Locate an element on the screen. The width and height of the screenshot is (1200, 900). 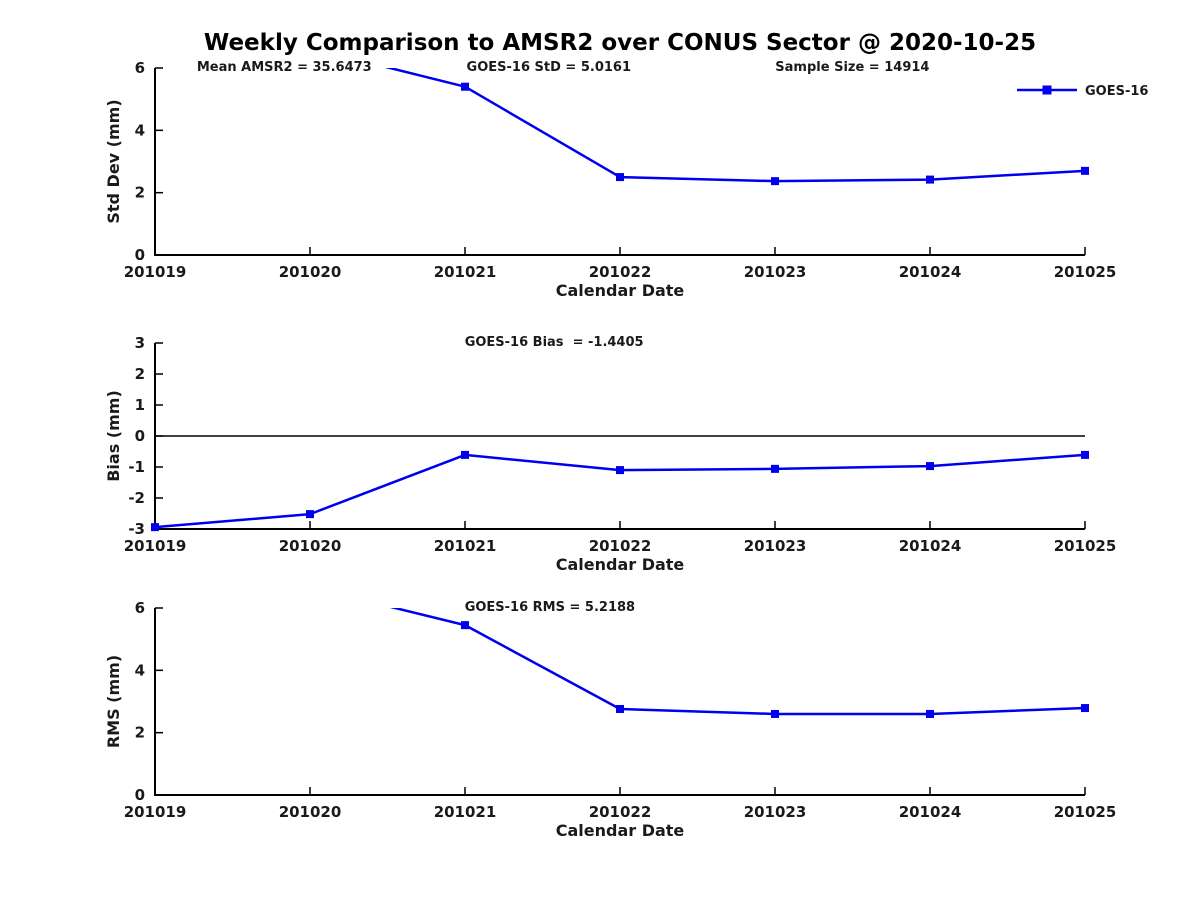
legend-label: GOES-16 is located at coordinates (1116, 91).